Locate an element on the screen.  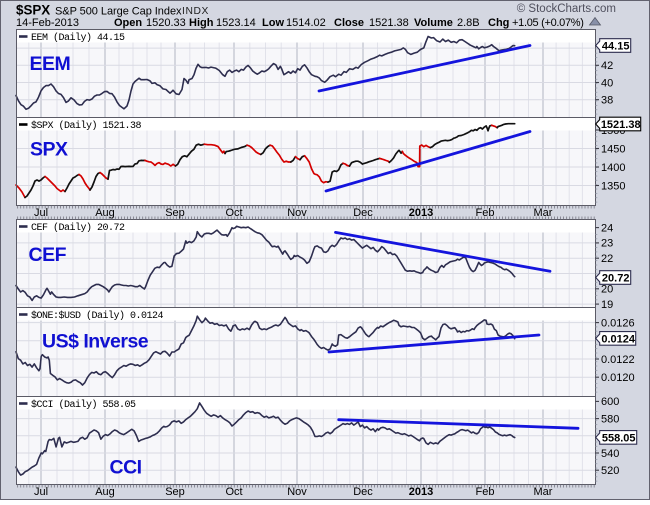
svg-text: 44.15 is located at coordinates (616, 46).